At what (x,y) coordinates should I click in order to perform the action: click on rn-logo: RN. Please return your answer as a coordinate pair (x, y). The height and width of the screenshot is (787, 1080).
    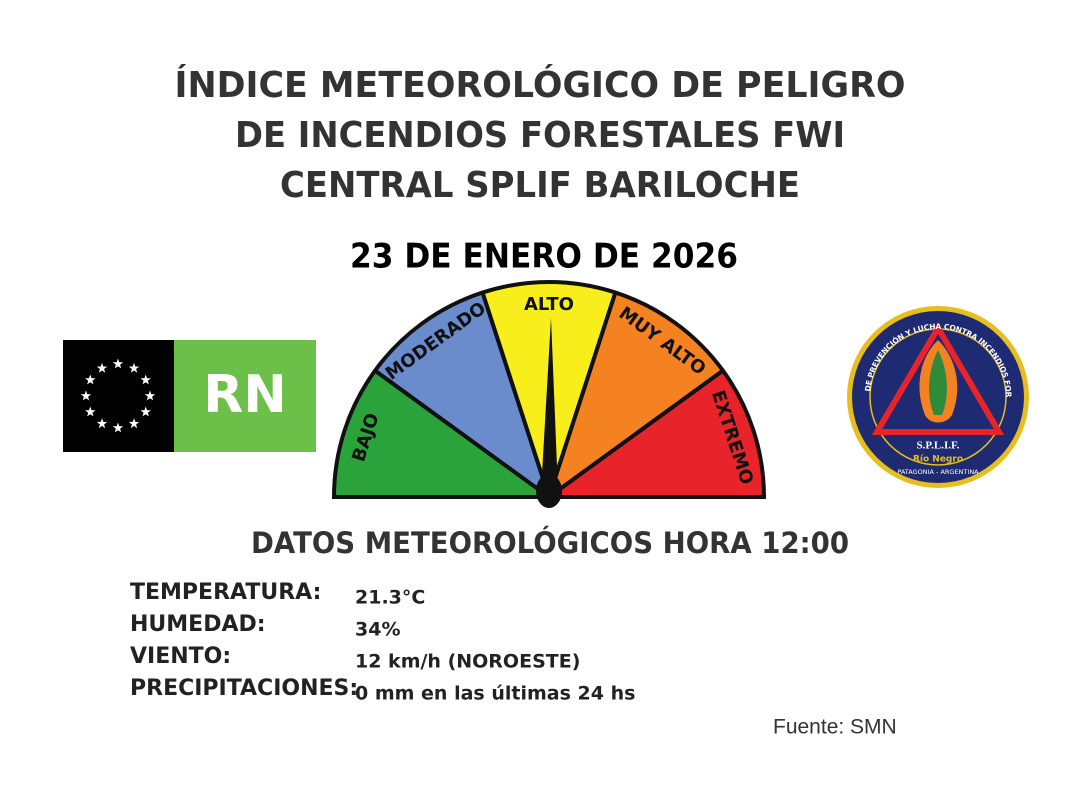
    Looking at the image, I should click on (189, 396).